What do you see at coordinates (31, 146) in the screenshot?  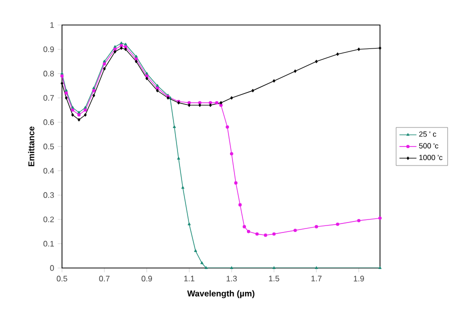 I see `y-axis-title: Emittance` at bounding box center [31, 146].